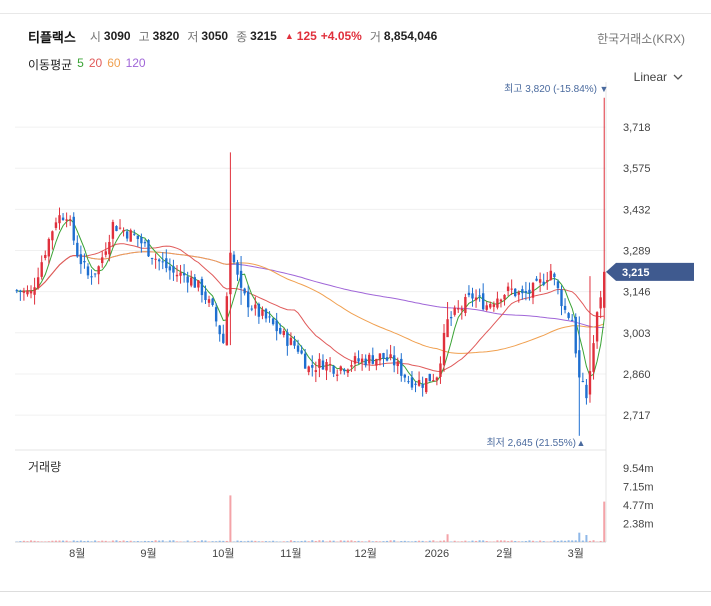  Describe the element at coordinates (50, 65) in the screenshot. I see `ma-legend-title: 이동평균` at that location.